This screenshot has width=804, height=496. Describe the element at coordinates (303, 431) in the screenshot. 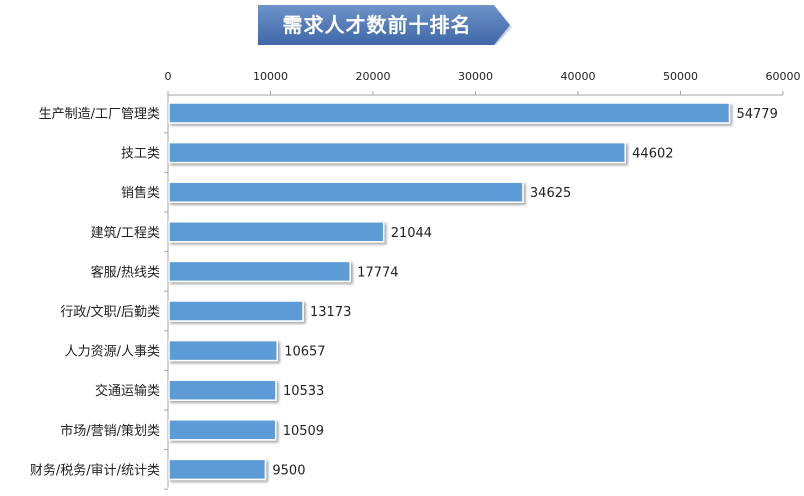

I see `data-label: 10509` at that location.